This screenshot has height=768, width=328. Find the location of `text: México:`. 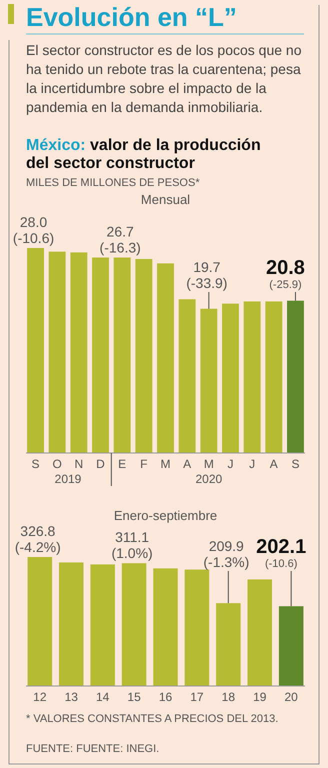

text: México: is located at coordinates (56, 145).